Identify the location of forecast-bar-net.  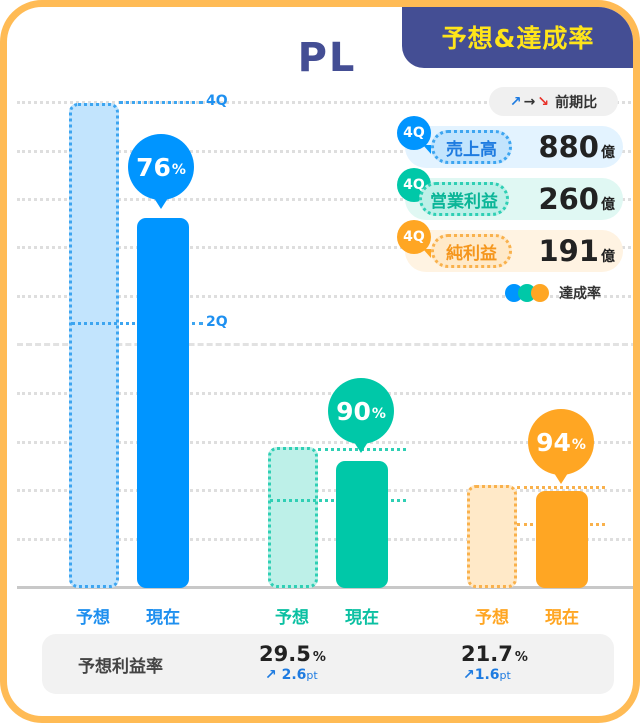
(492, 536).